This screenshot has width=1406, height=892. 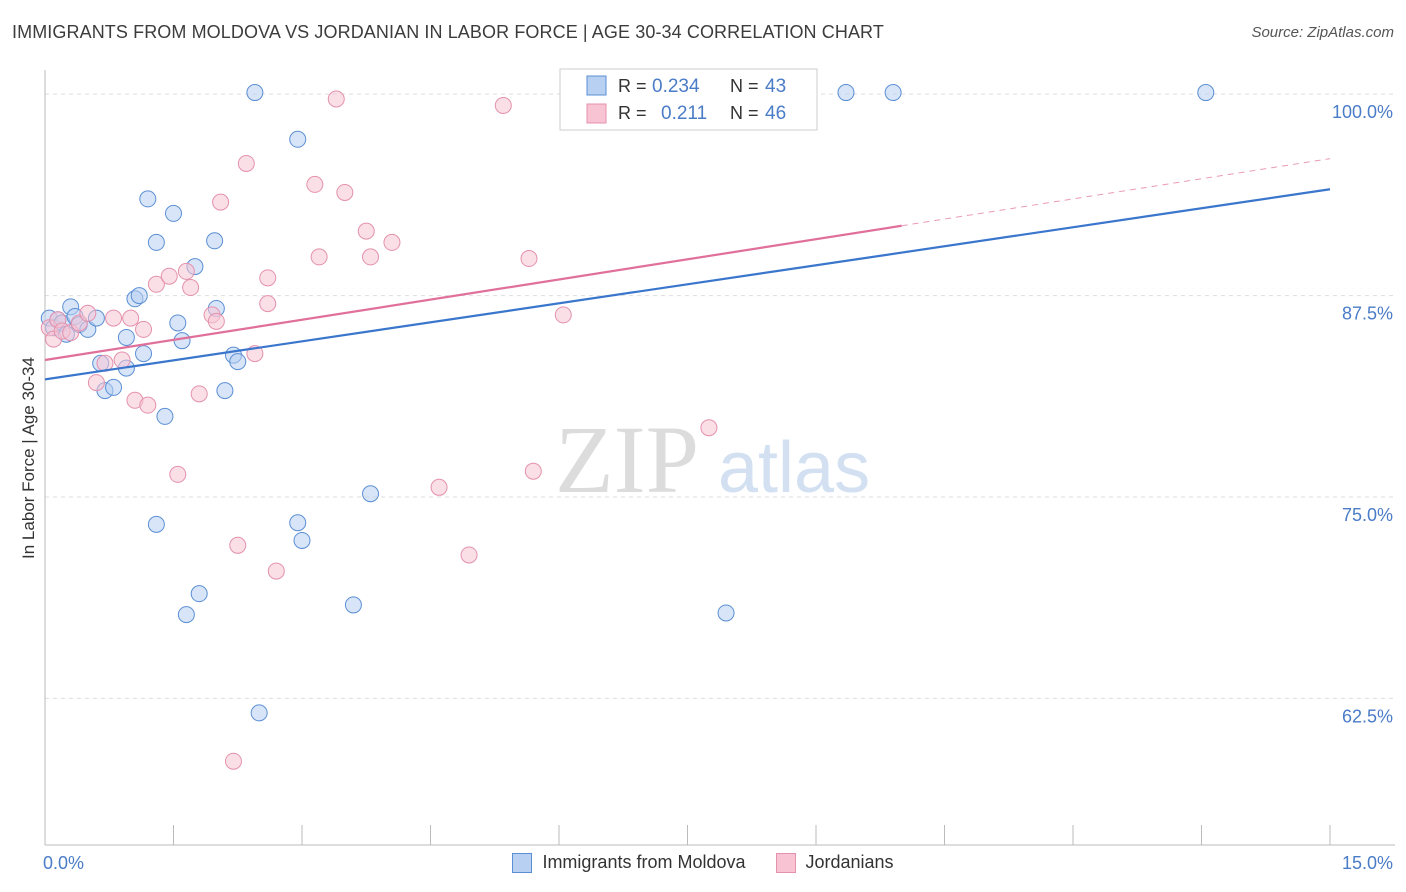 What do you see at coordinates (712, 459) in the screenshot?
I see `watermark: ZIP atlas` at bounding box center [712, 459].